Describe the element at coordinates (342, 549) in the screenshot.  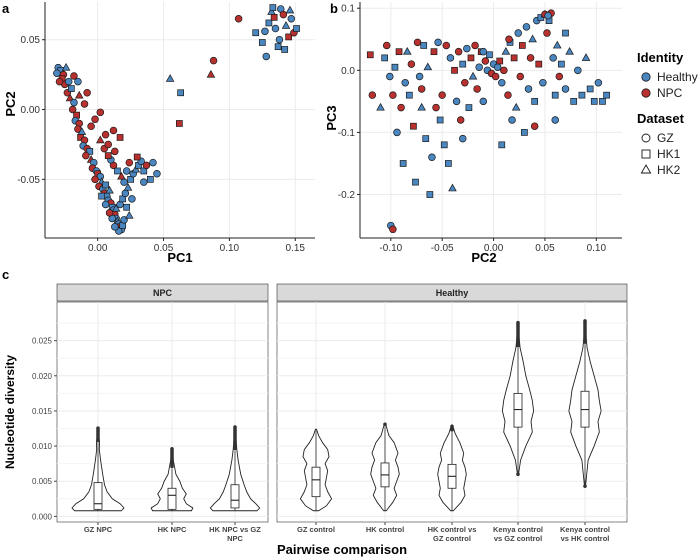
I see `panel-c-xlabel: Pairwise comparison` at that location.